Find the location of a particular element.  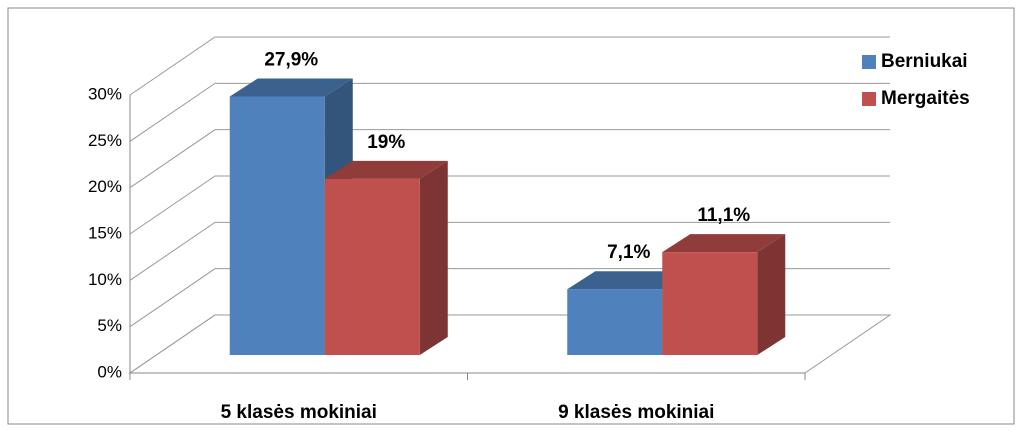

y-tick-label: 10% is located at coordinates (105, 279).